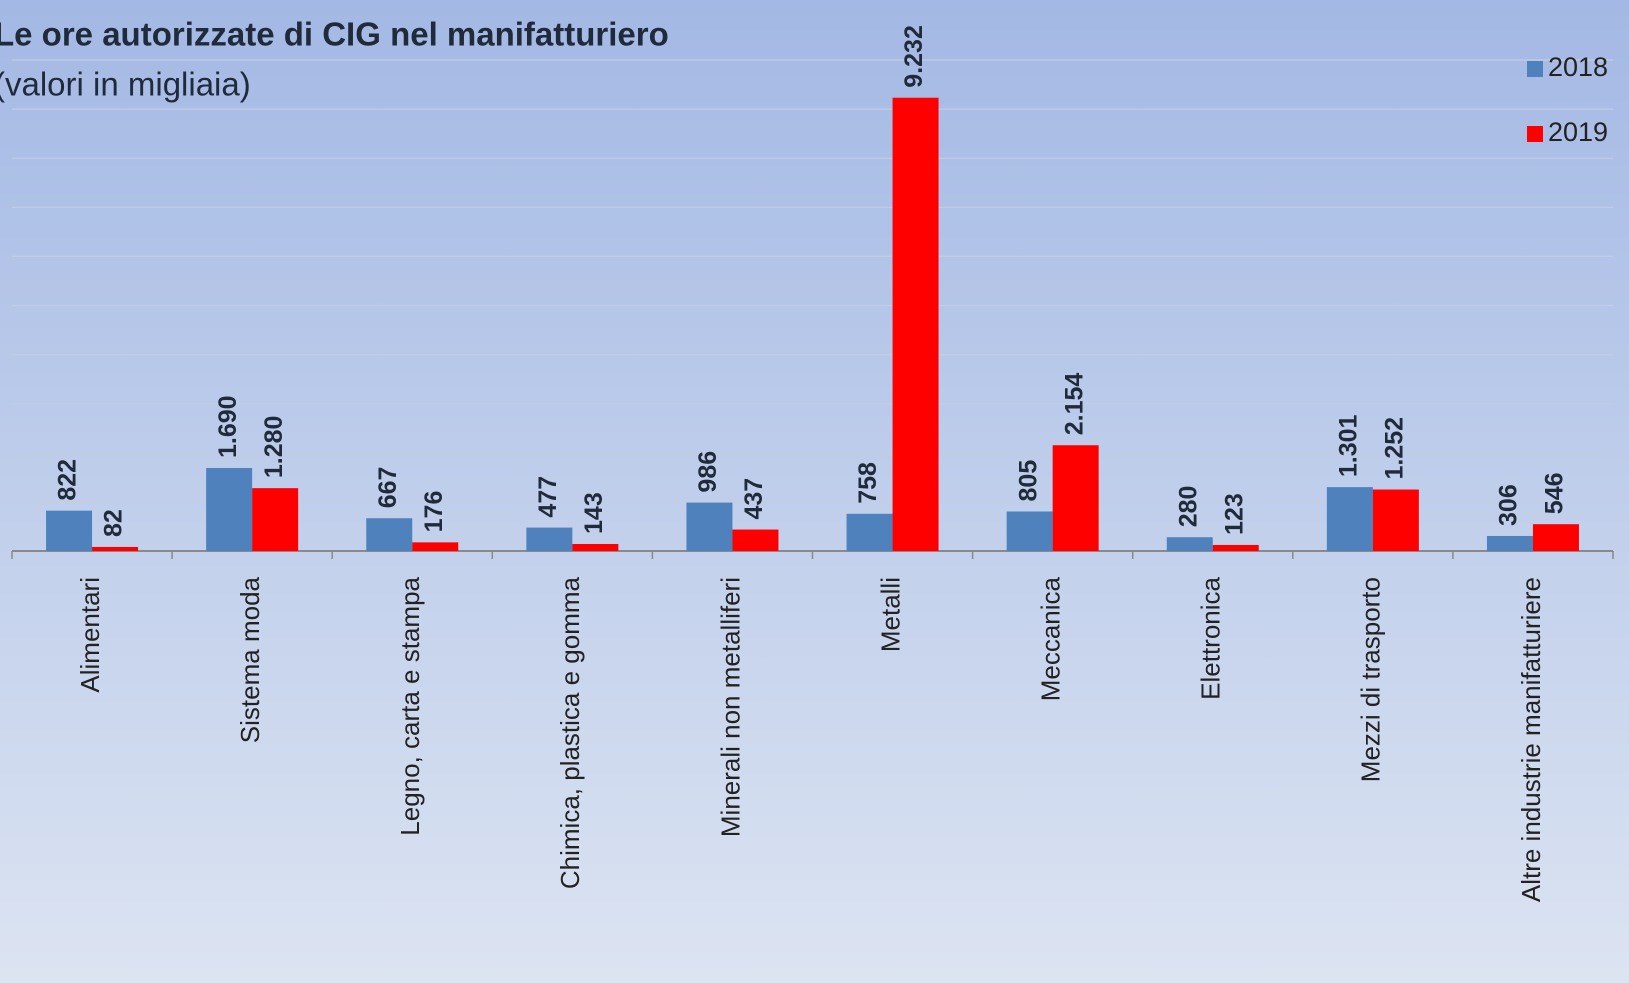 Image resolution: width=1629 pixels, height=983 pixels. I want to click on value-label: 123, so click(1234, 514).